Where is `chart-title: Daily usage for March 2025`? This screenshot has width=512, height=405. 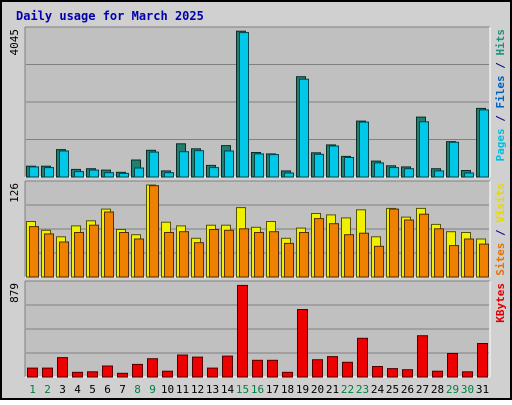 chart-title: Daily usage for March 2025 is located at coordinates (110, 16).